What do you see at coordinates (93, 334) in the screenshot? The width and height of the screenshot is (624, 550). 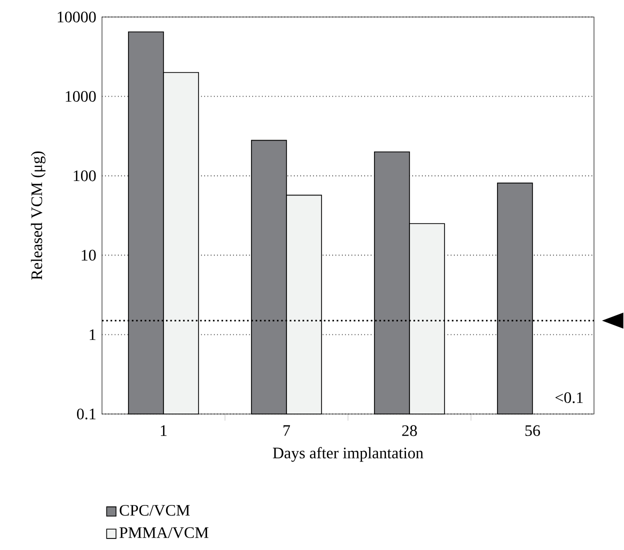 I see `y-tick-label: 1` at bounding box center [93, 334].